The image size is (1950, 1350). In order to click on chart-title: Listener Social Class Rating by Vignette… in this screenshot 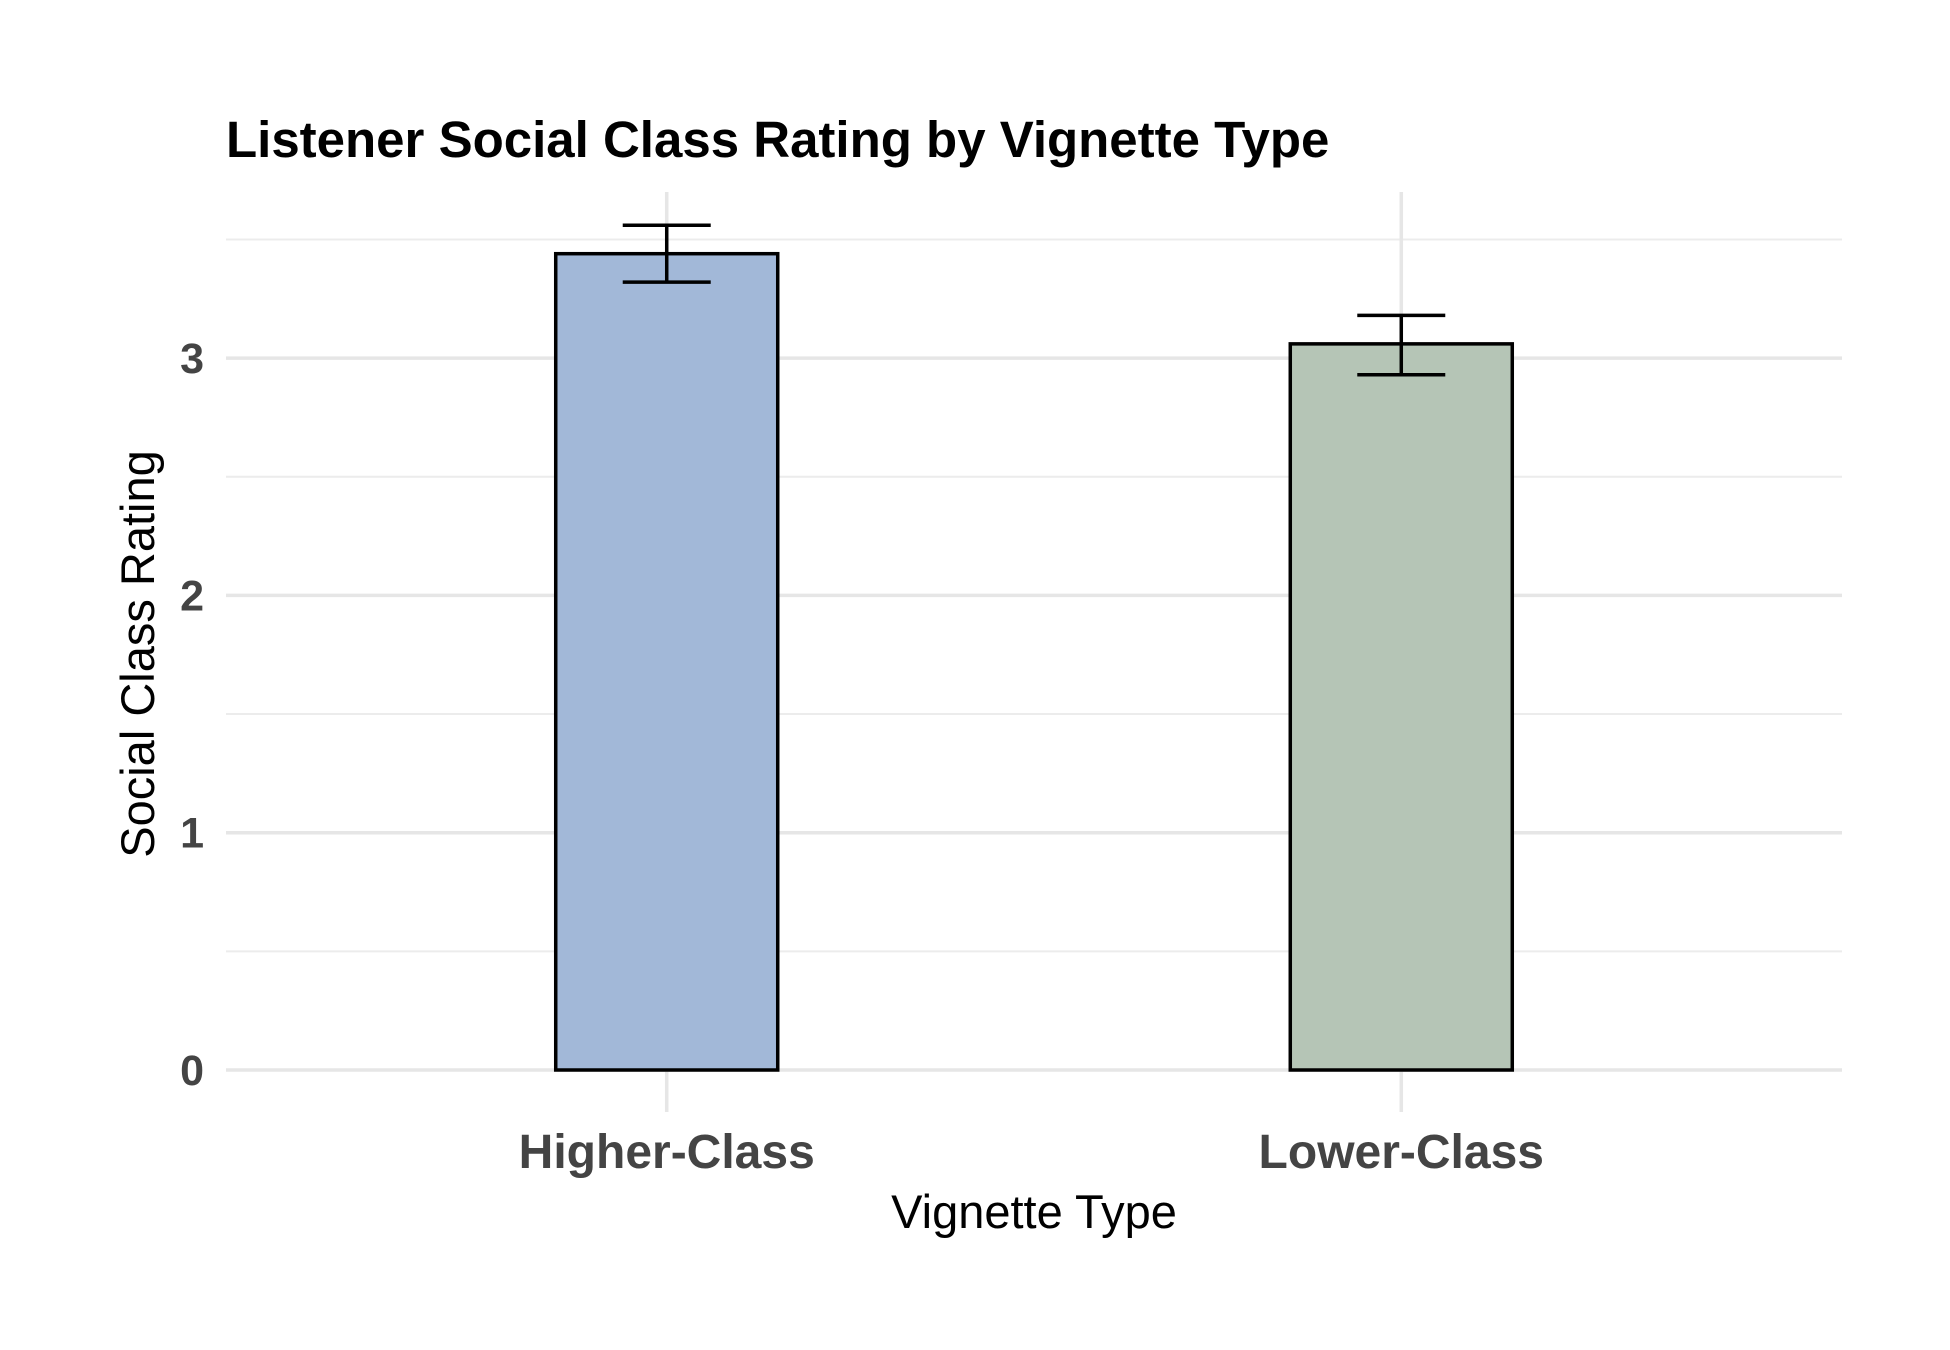, I will do `click(777, 139)`.